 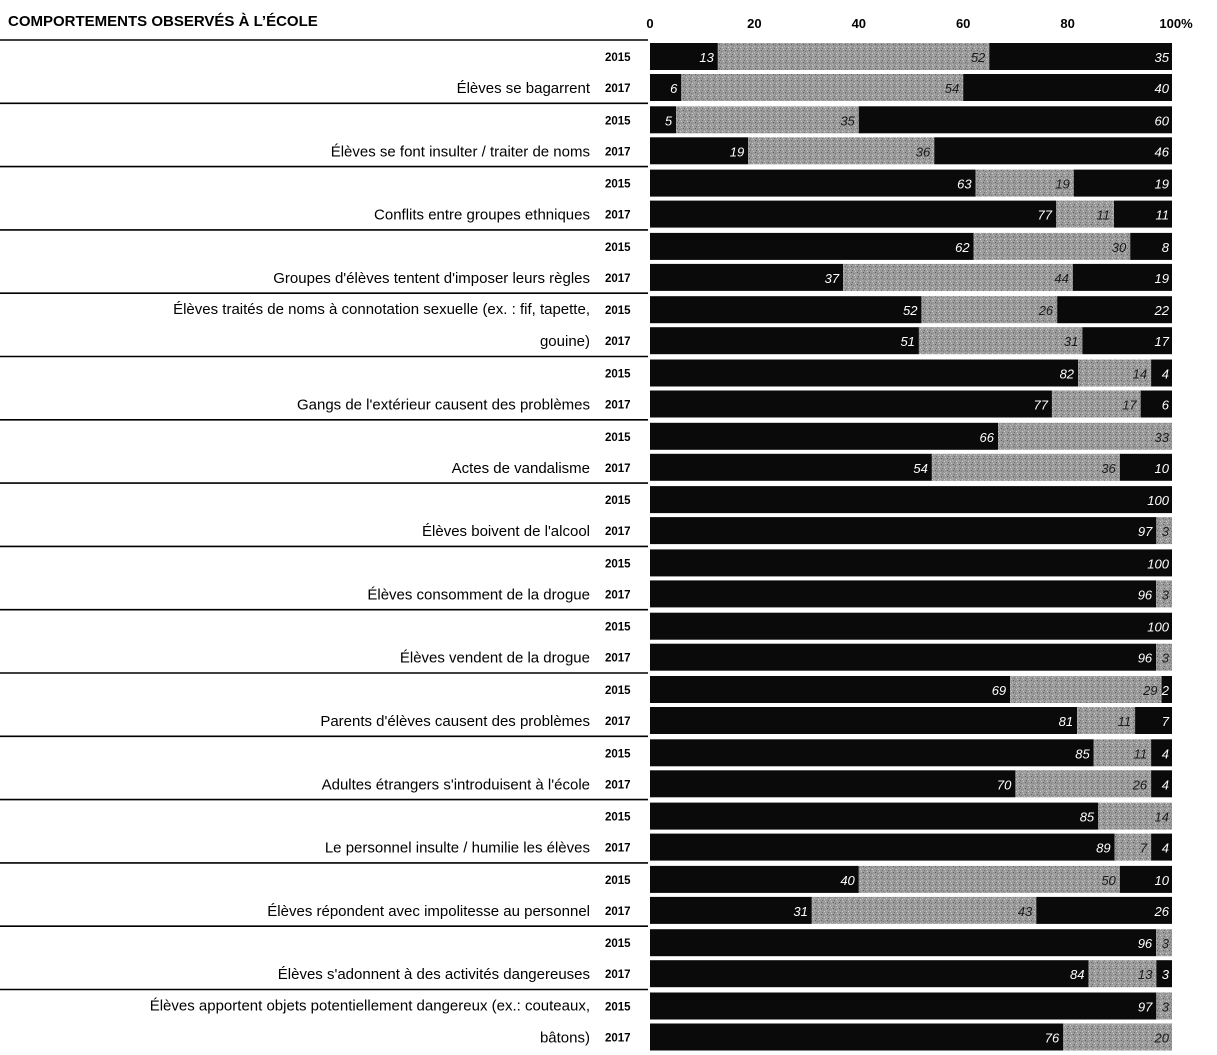 What do you see at coordinates (1140, 784) in the screenshot?
I see `data-label: 26` at bounding box center [1140, 784].